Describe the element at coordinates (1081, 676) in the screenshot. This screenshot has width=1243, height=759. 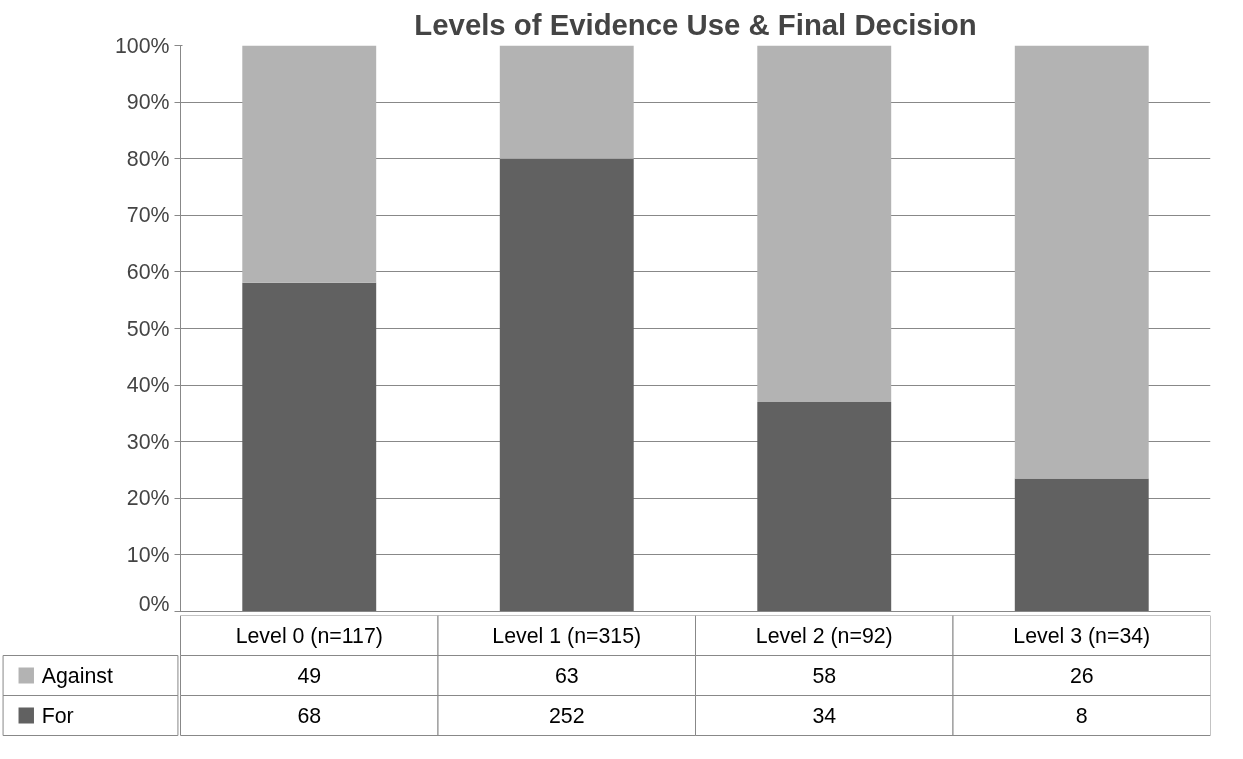
I see `text: 26` at that location.